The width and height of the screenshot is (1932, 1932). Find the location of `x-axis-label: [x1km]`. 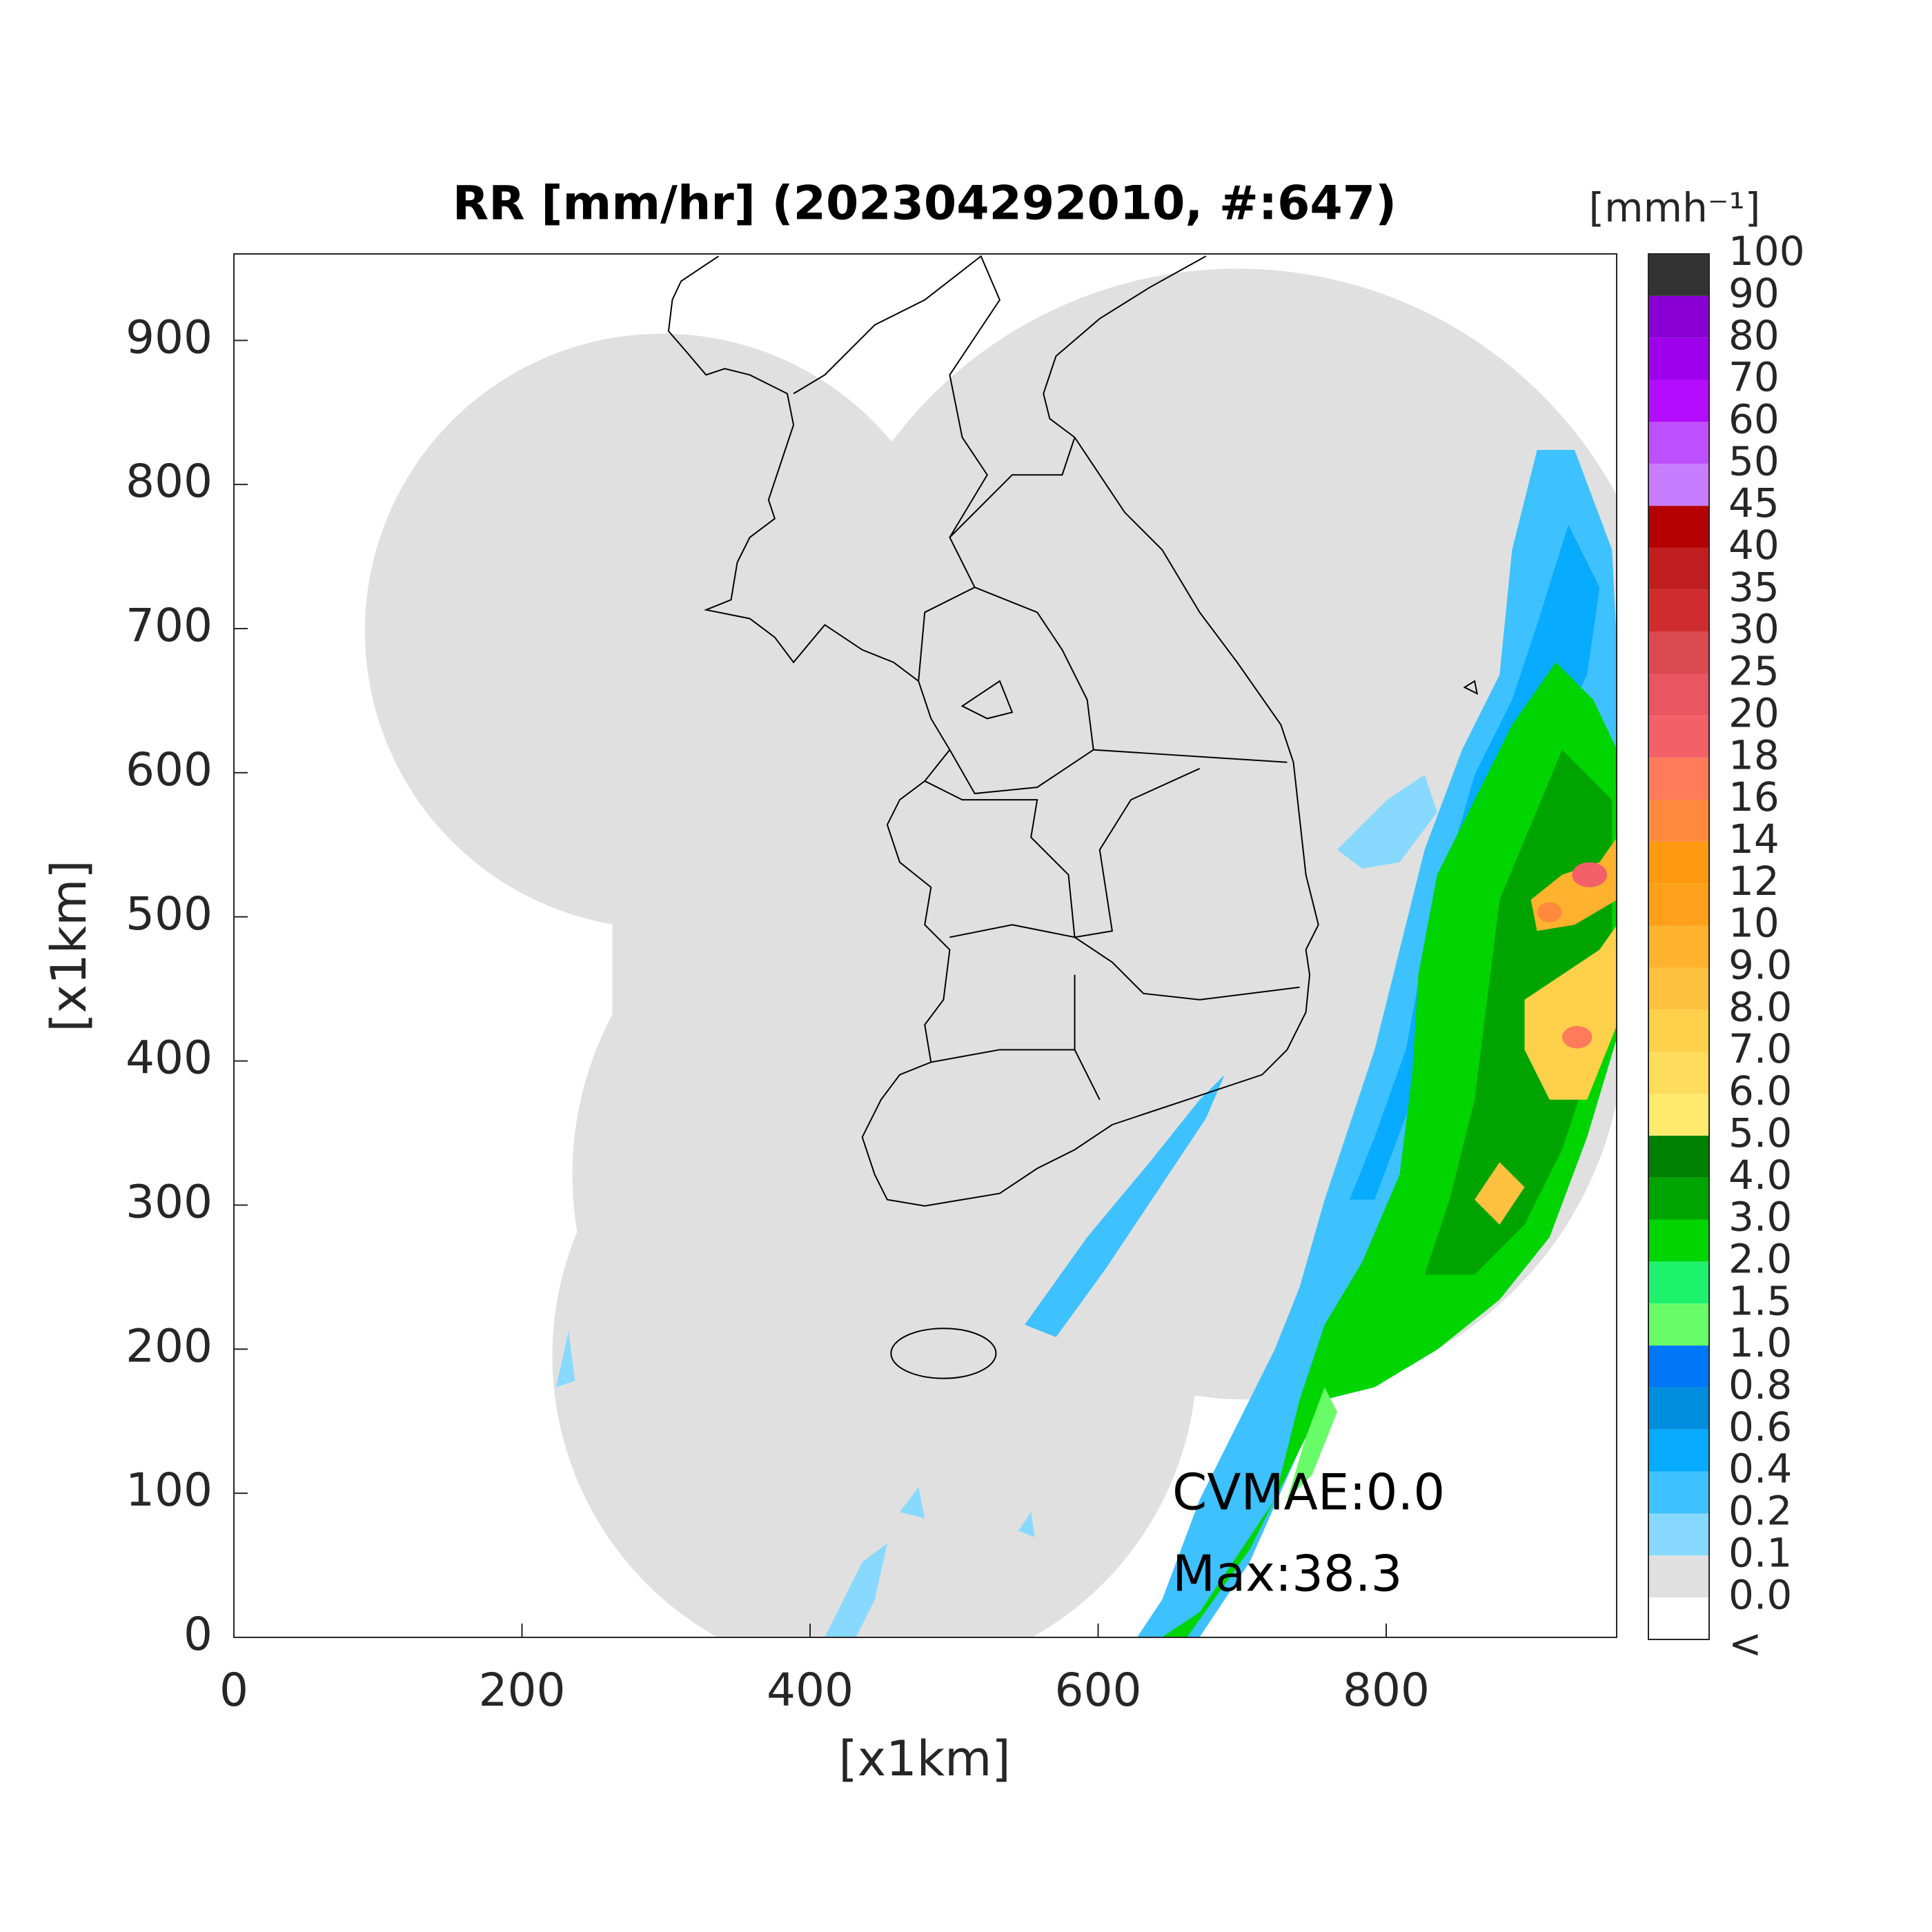

x-axis-label: [x1km] is located at coordinates (924, 1759).